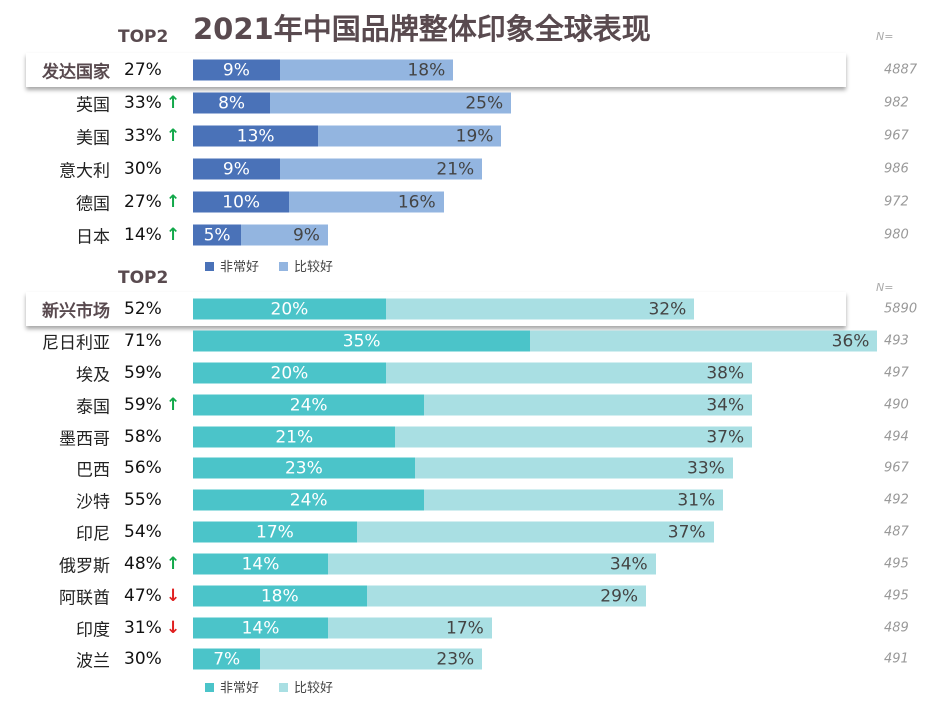  Describe the element at coordinates (143, 341) in the screenshot. I see `top2-value: 71%` at that location.